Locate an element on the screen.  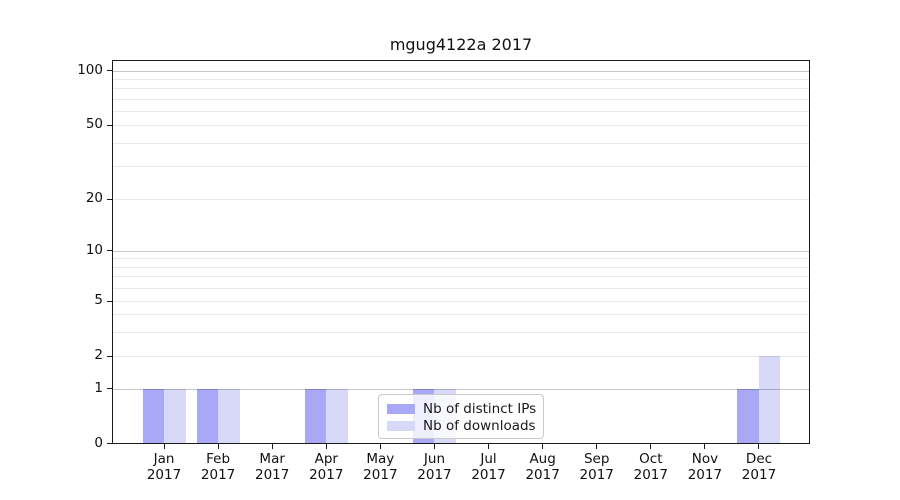
x-tick-label-aug: Aug 2017 is located at coordinates (542, 467).